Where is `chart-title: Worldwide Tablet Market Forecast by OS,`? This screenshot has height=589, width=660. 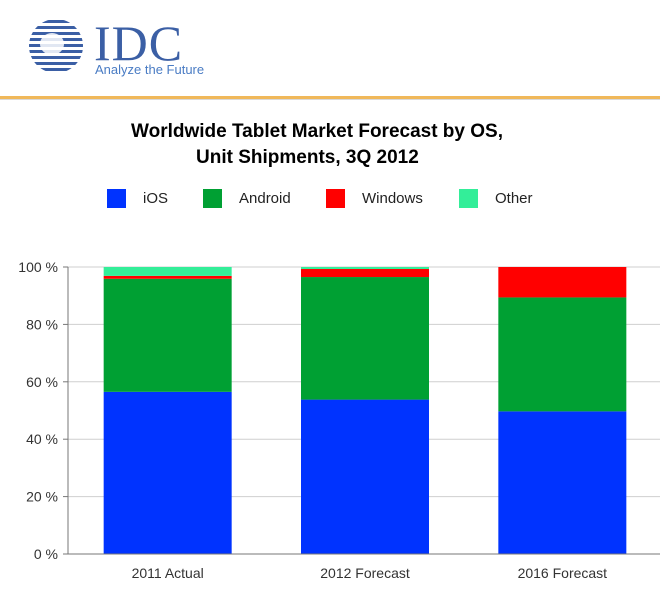
chart-title: Worldwide Tablet Market Forecast by OS, is located at coordinates (317, 131).